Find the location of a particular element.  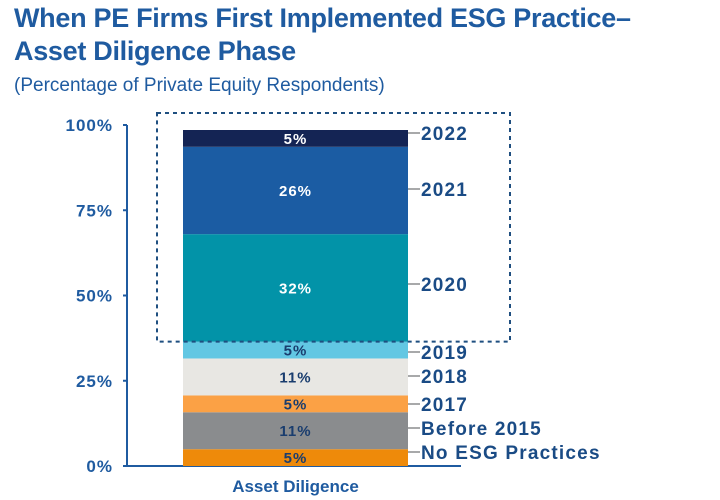

bar-segment-2019 is located at coordinates (295, 350).